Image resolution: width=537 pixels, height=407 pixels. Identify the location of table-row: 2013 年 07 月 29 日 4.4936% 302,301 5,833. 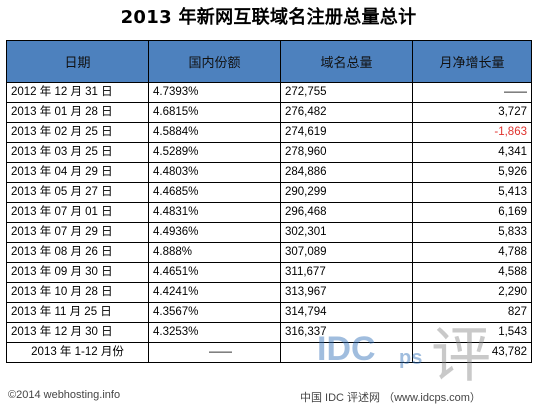
(269, 232).